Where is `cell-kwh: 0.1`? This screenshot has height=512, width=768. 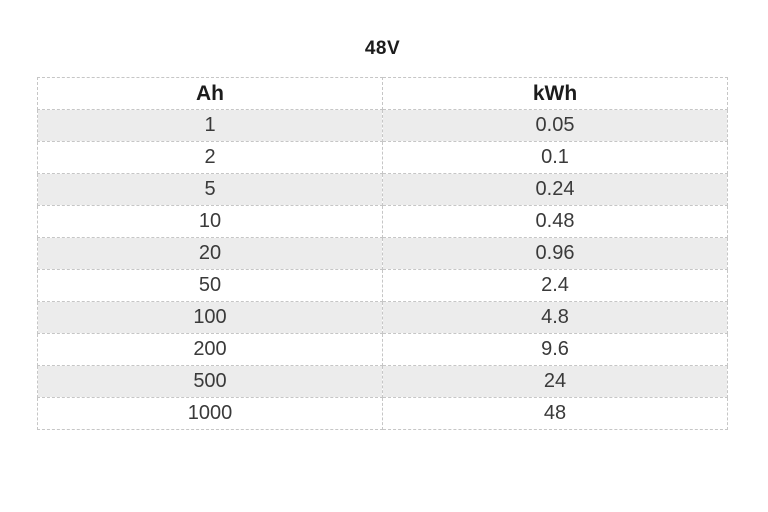
cell-kwh: 0.1 is located at coordinates (555, 157).